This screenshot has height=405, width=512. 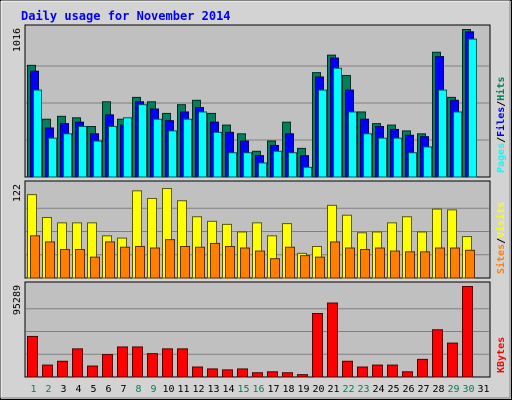 I want to click on day-label-31: 31, so click(x=483, y=389).